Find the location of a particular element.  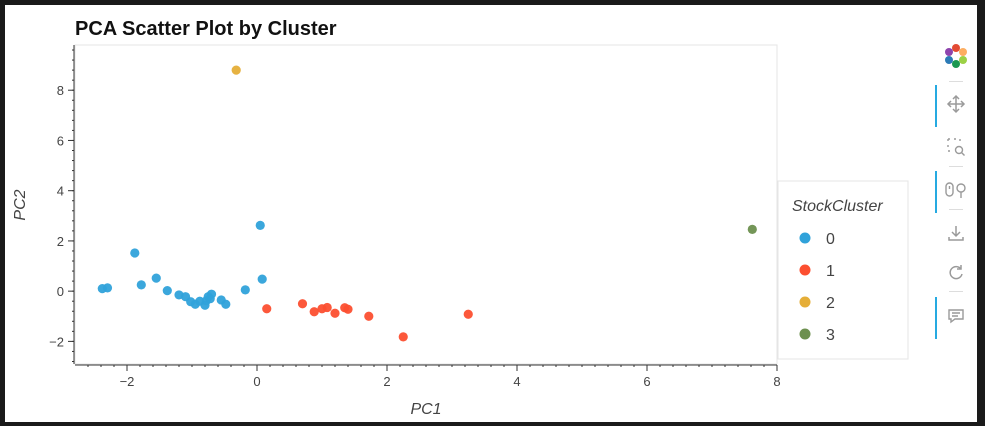

bokeh-logo-tool is located at coordinates (956, 58).